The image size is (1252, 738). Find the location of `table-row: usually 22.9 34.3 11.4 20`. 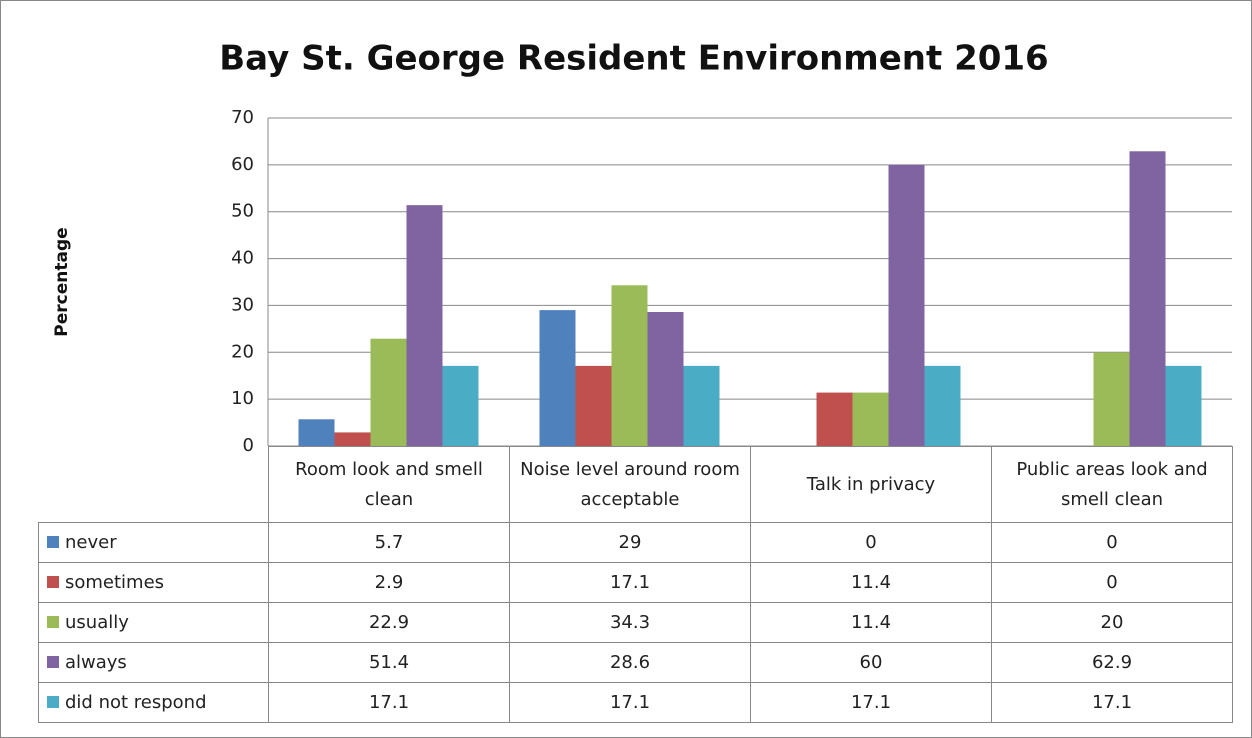

table-row: usually 22.9 34.3 11.4 20 is located at coordinates (635, 622).